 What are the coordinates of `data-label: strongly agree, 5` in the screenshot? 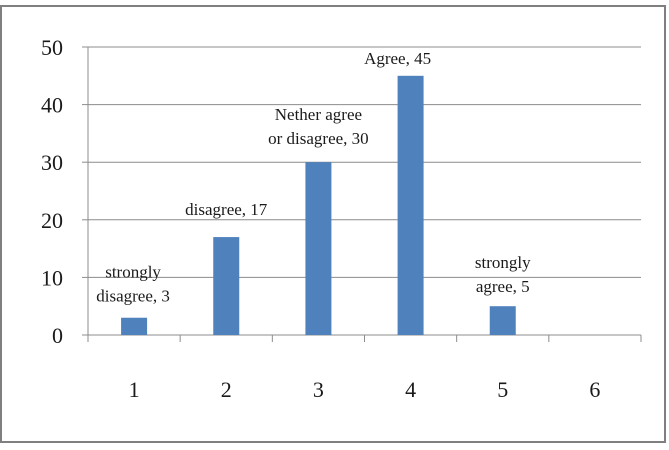 It's located at (503, 274).